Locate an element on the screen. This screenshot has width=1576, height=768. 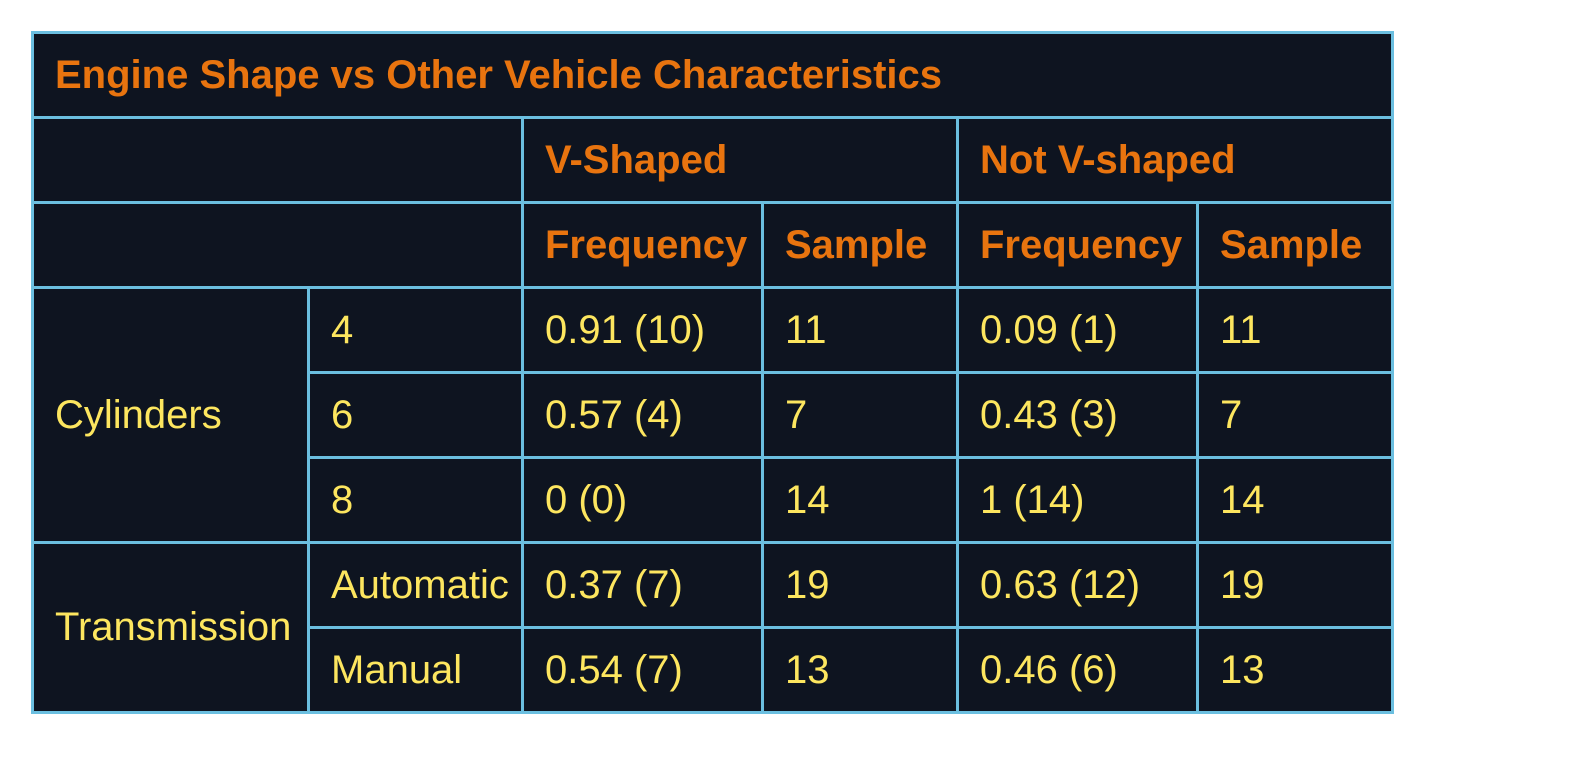
table-row: Manual 0.54 (7) 13 0.46 (6) 13 is located at coordinates (713, 670).